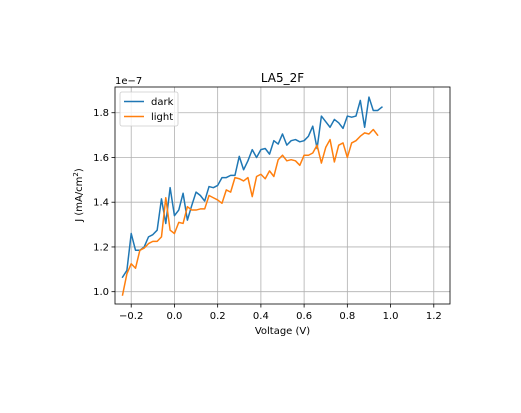 This screenshot has height=413, width=521. What do you see at coordinates (101, 113) in the screenshot?
I see `y-tick-label: 1.8` at bounding box center [101, 113].